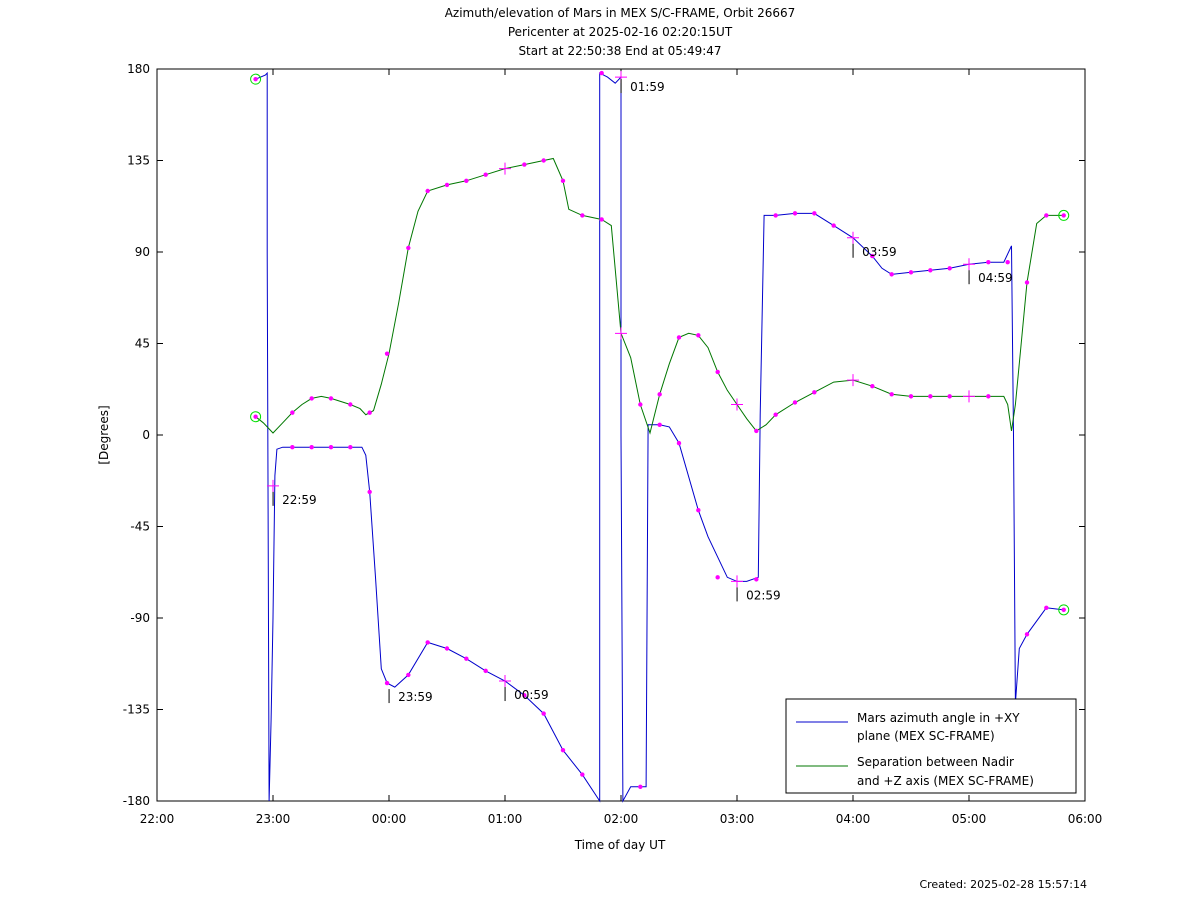 The image size is (1200, 901). Describe the element at coordinates (619, 51) in the screenshot. I see `chart-title-line-3: Start at 22:50:38 End at 05:49:47` at that location.